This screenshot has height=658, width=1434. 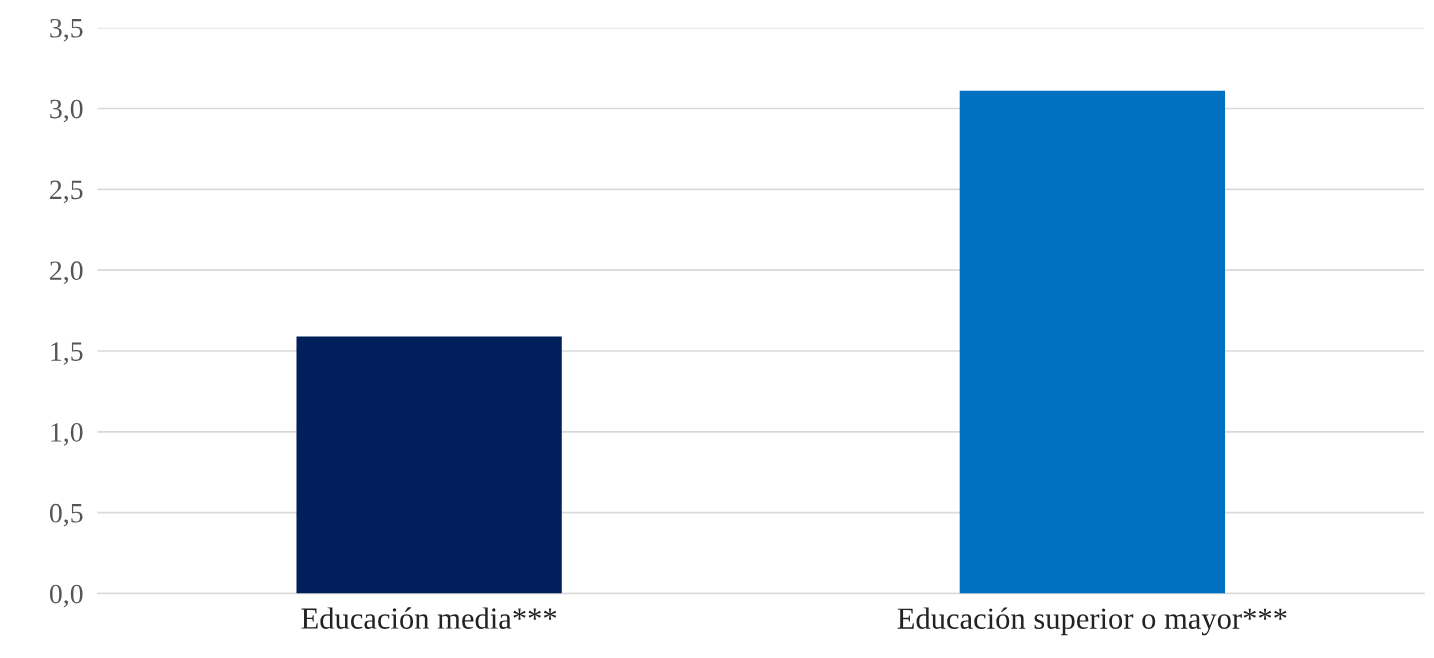 What do you see at coordinates (66, 273) in the screenshot?
I see `y-tick-label: 2,0` at bounding box center [66, 273].